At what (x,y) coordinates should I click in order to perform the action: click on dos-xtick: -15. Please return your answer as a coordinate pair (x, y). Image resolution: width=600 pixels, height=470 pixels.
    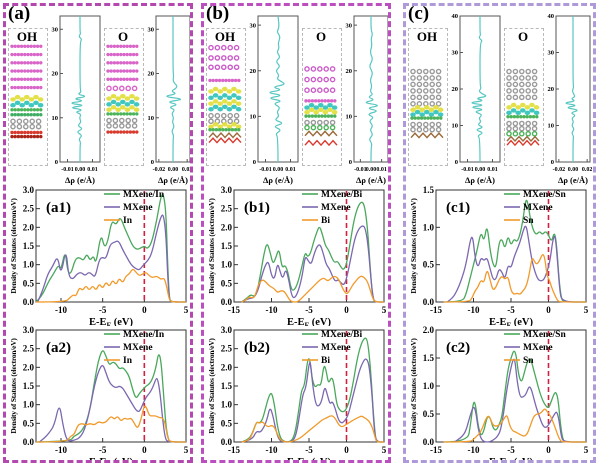
    Looking at the image, I should click on (436, 450).